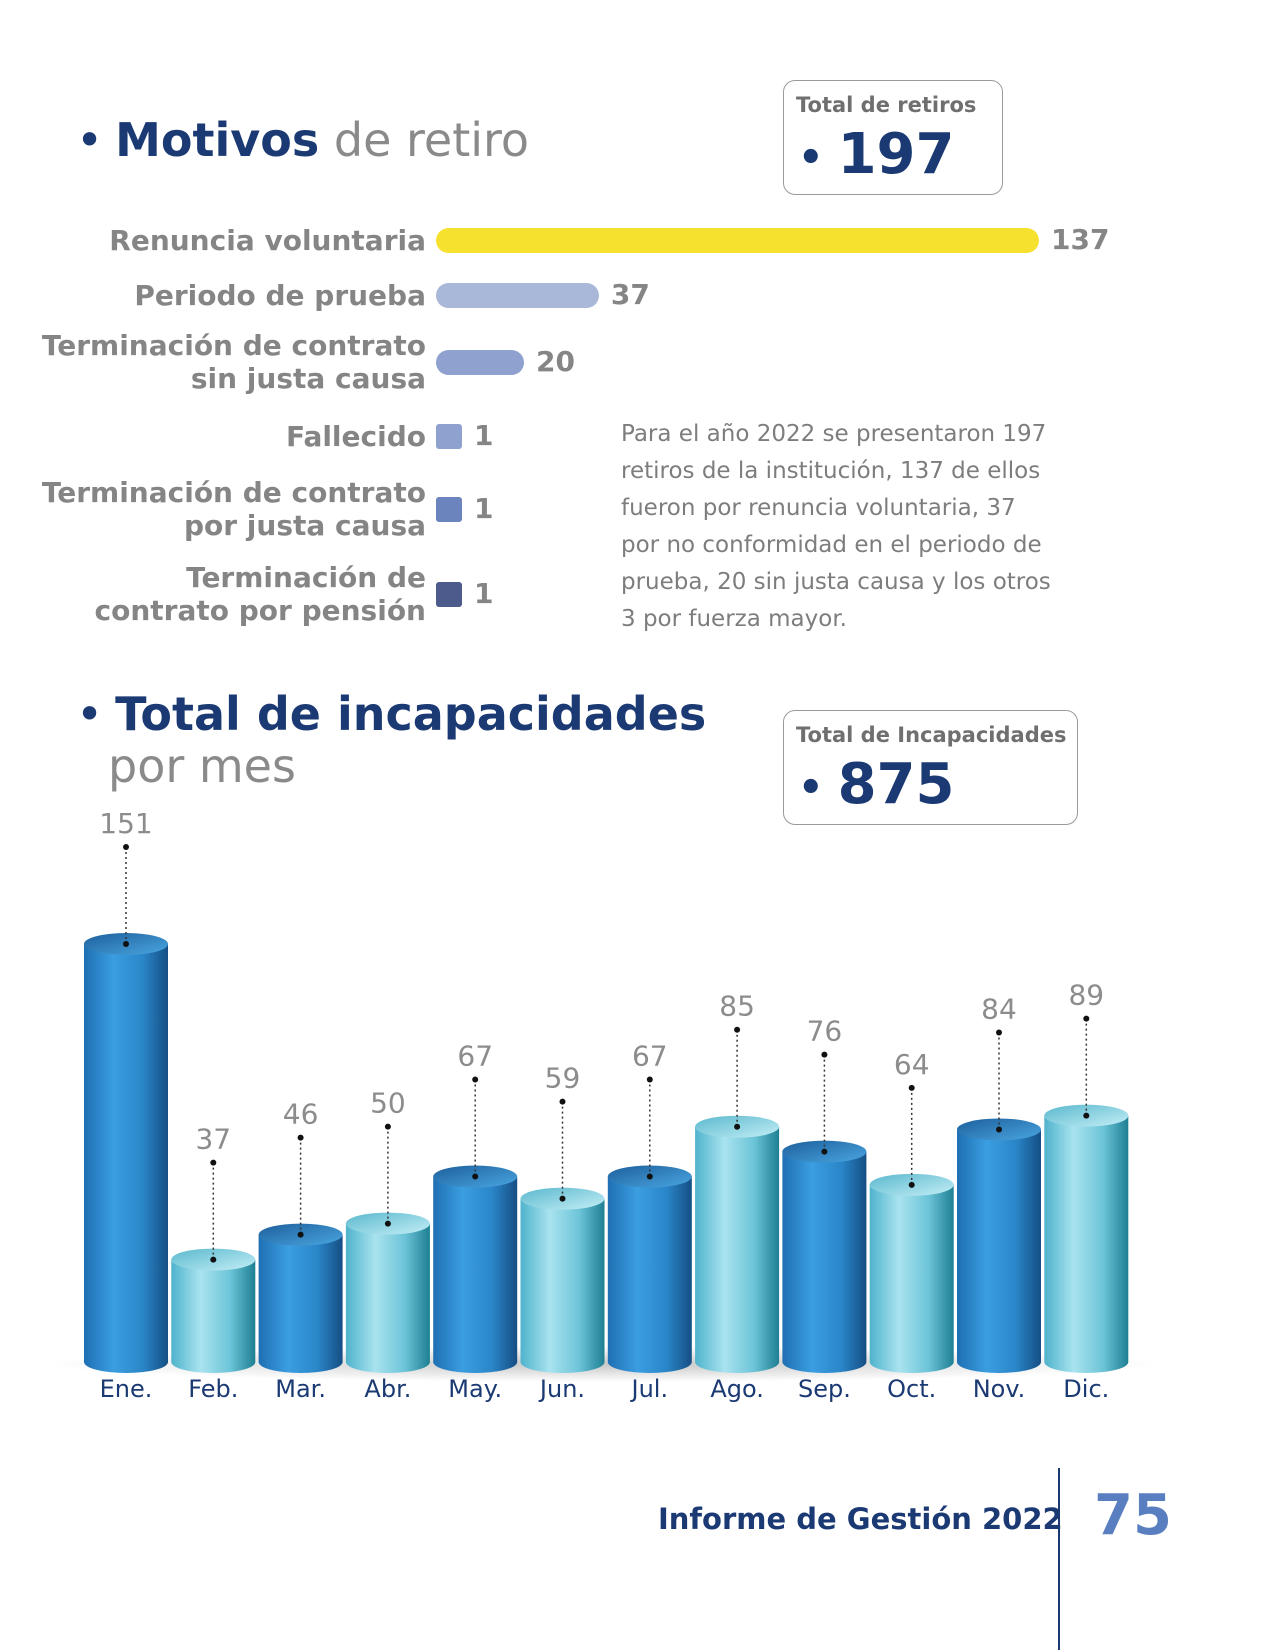 This screenshot has height=1650, width=1275. Describe the element at coordinates (411, 714) in the screenshot. I see `title-strong: Total de incapacidades` at that location.